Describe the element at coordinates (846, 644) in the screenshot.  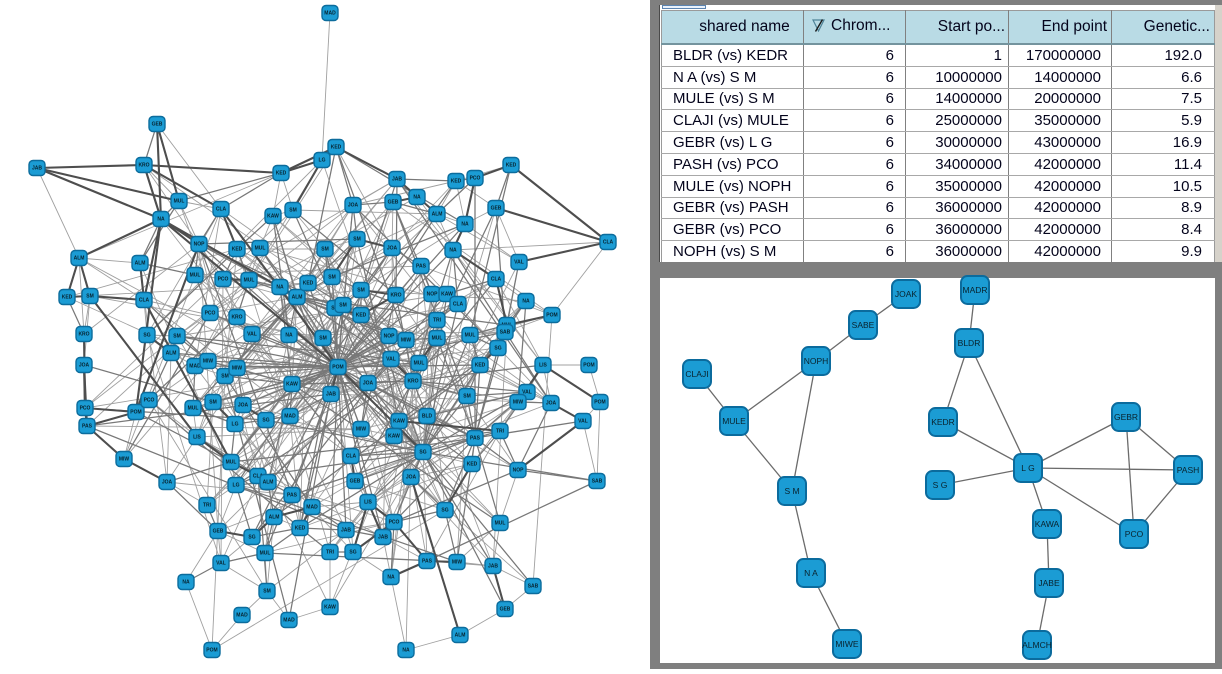
I see `svg-text: MIWE` at that location.